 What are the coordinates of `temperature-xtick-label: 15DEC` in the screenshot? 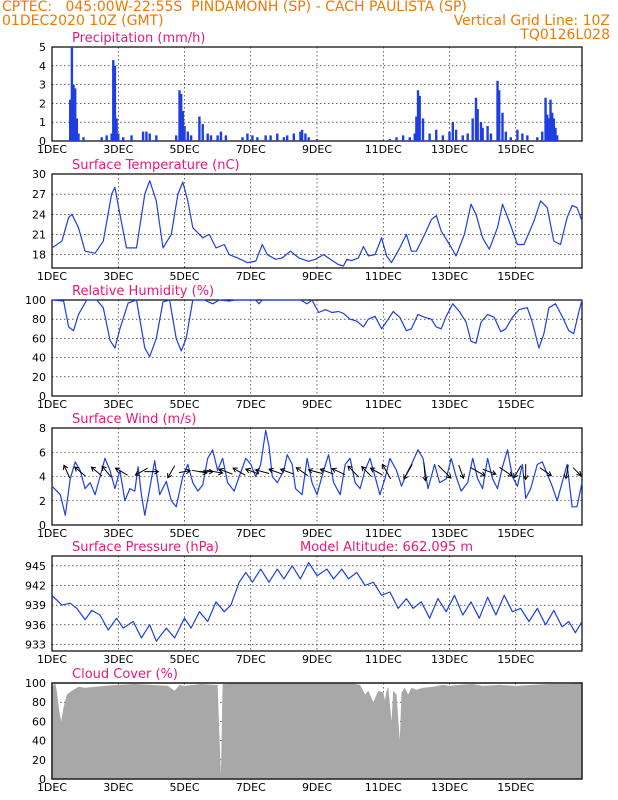 It's located at (515, 276).